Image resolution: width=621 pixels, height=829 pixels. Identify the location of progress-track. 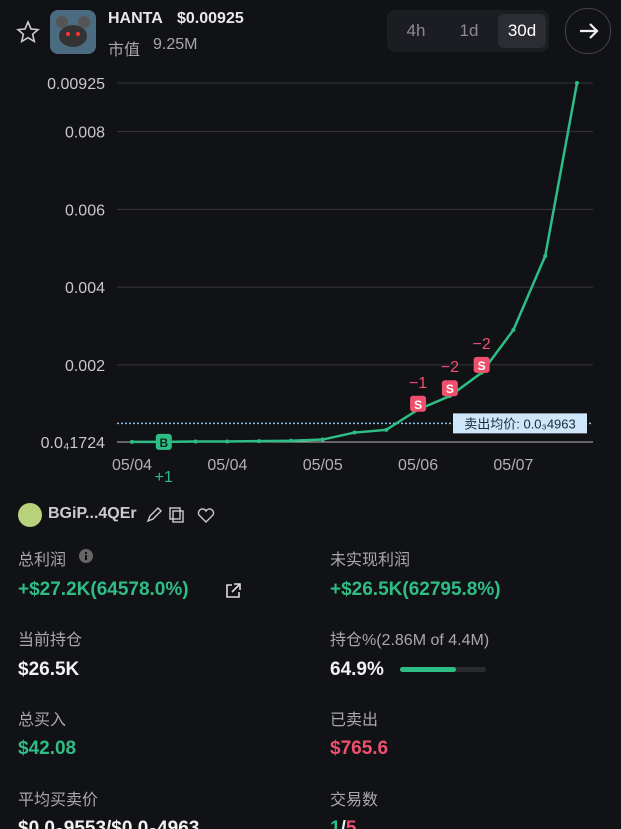
(443, 669).